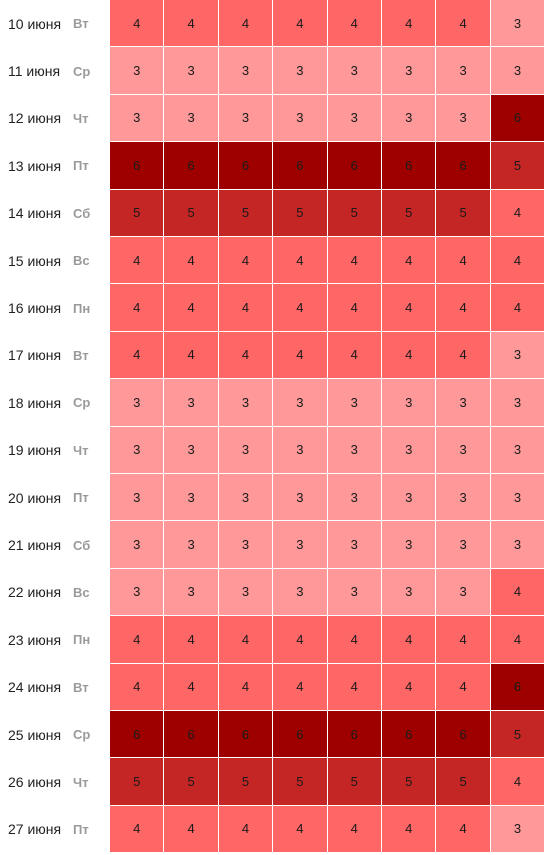 The width and height of the screenshot is (546, 855). Describe the element at coordinates (81, 687) in the screenshot. I see `weekday-label: Вт` at that location.